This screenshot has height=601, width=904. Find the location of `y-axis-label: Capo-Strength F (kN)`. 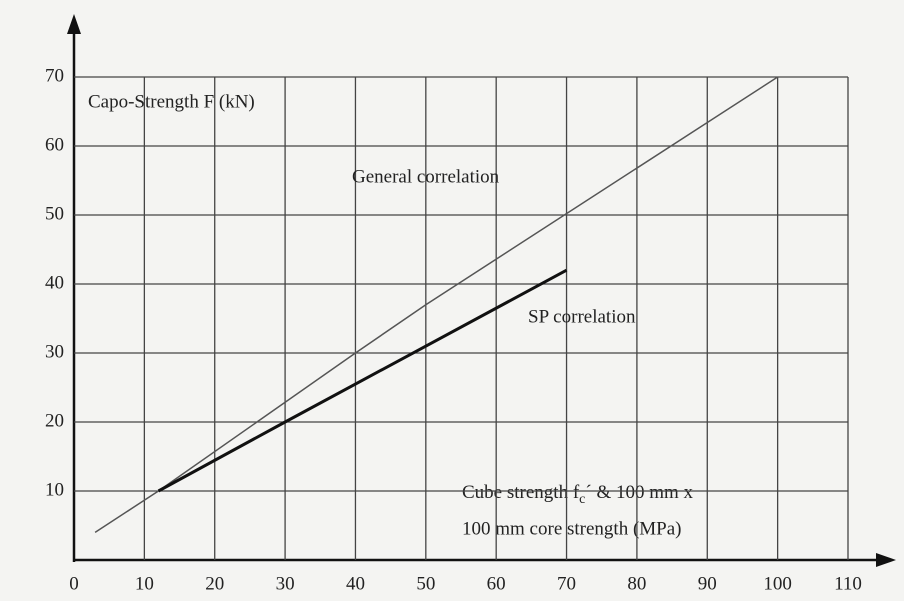

y-axis-label: Capo-Strength F (kN) is located at coordinates (171, 101).